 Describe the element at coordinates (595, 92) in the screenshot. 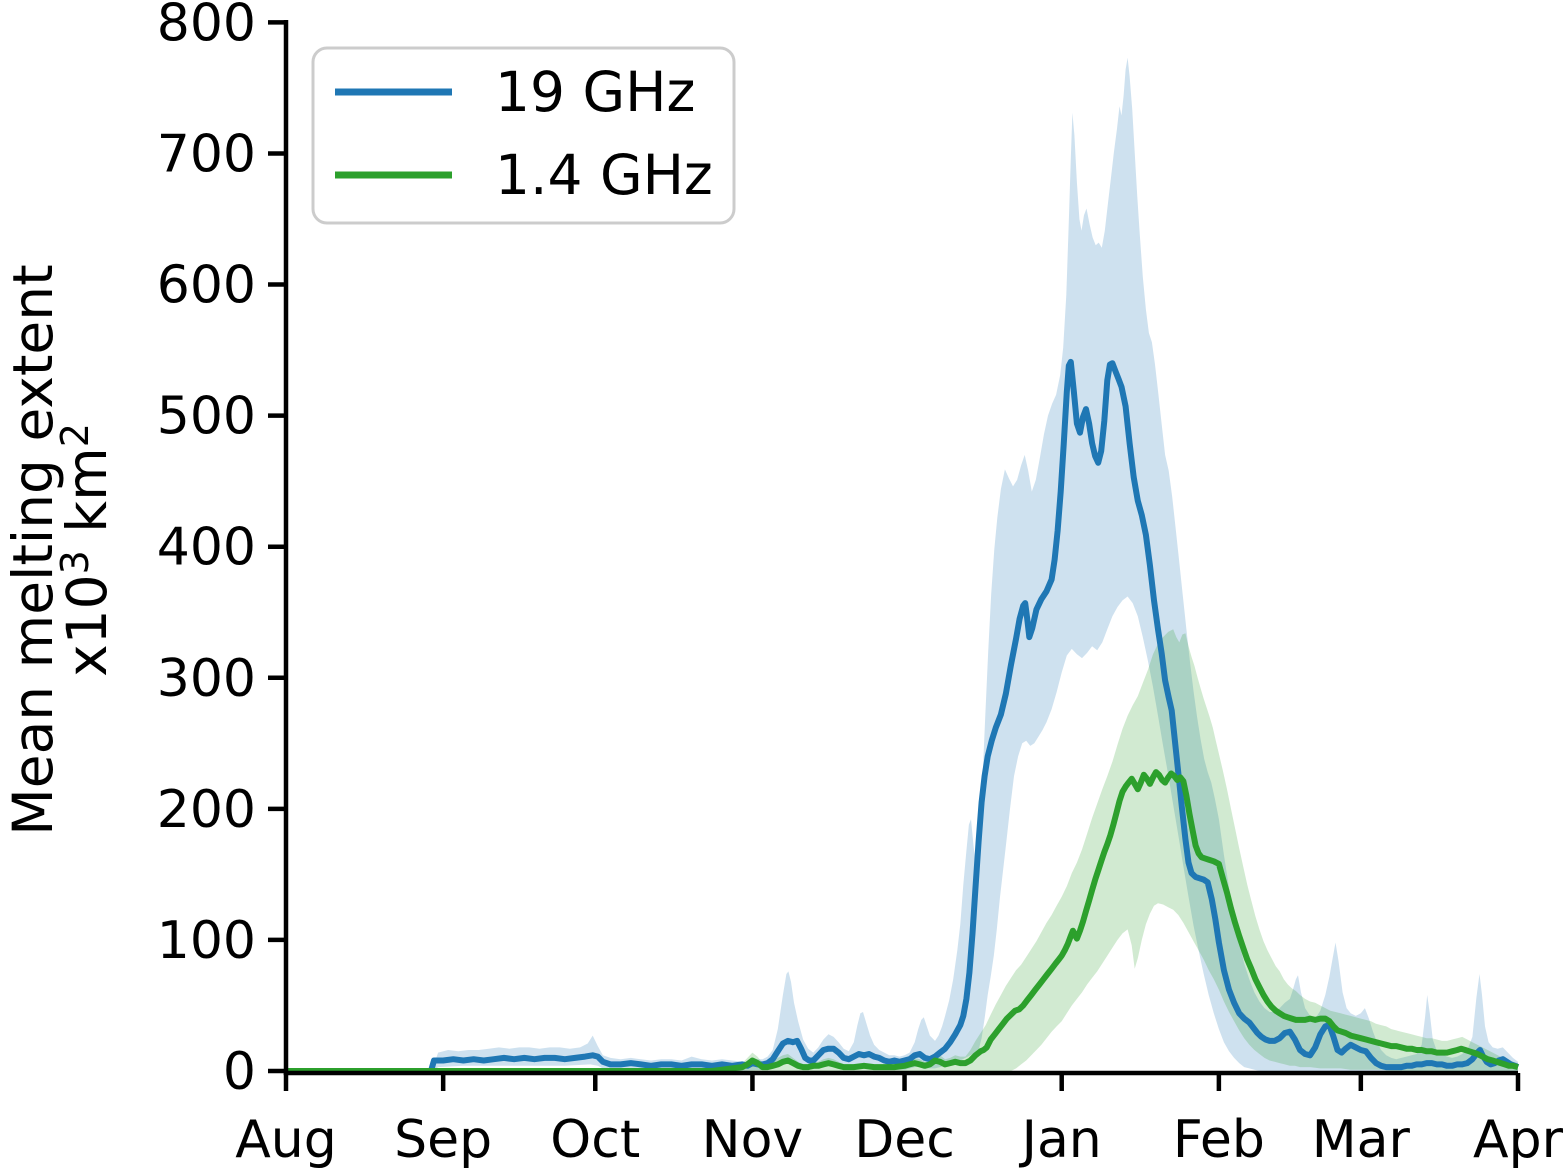

I see `legend-label-19ghz: 19 GHz` at that location.